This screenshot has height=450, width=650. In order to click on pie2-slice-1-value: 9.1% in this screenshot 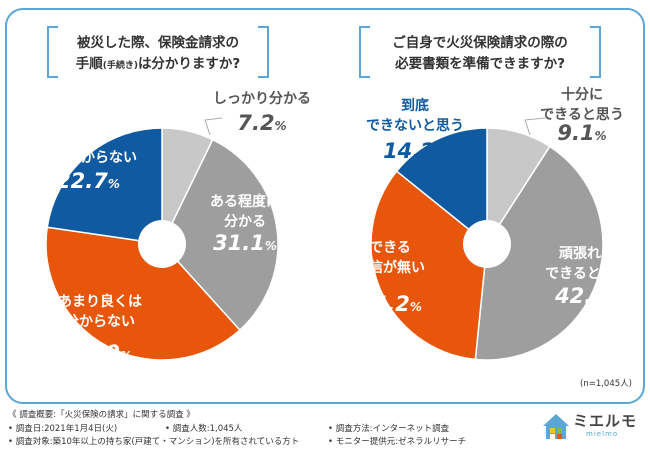, I will do `click(581, 133)`.